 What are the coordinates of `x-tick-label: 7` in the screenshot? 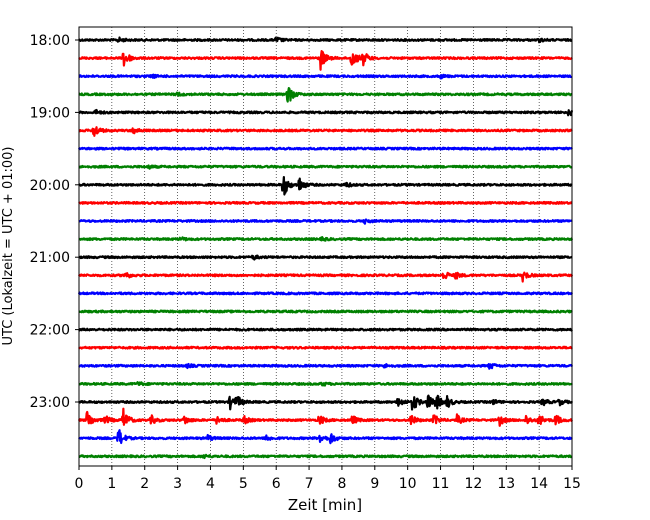 It's located at (309, 484).